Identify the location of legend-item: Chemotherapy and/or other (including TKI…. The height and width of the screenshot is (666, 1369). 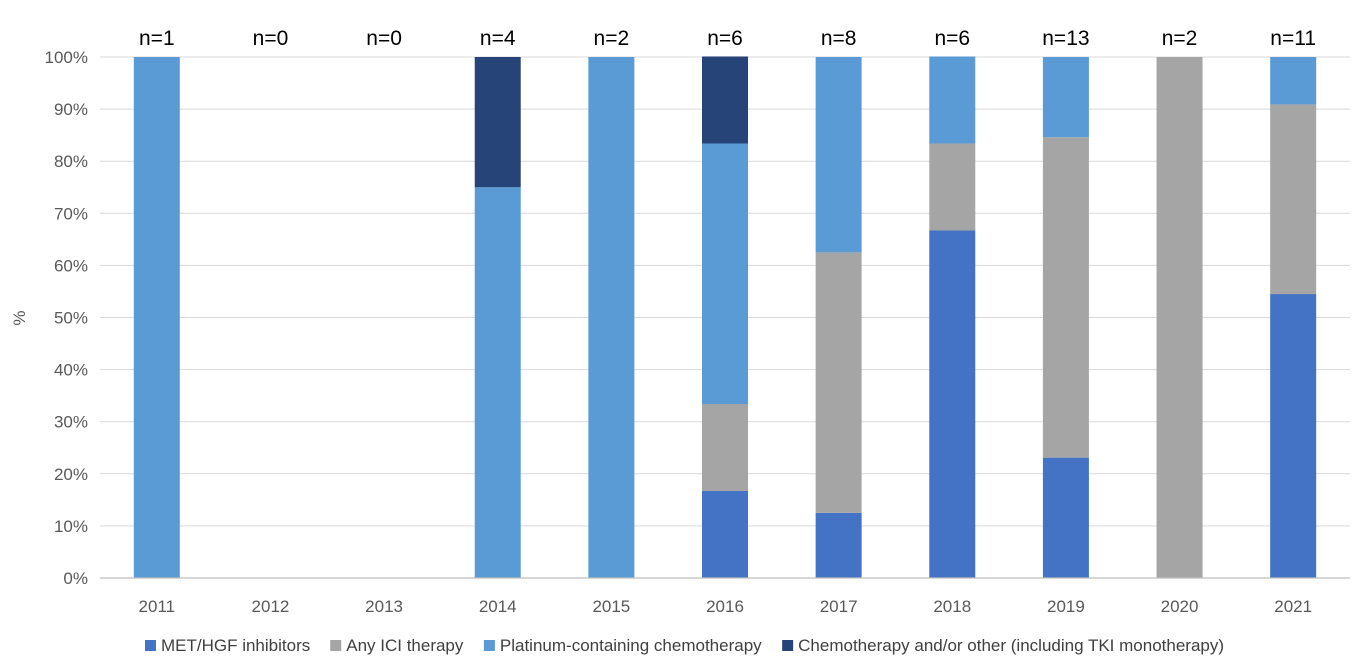
(1003, 645).